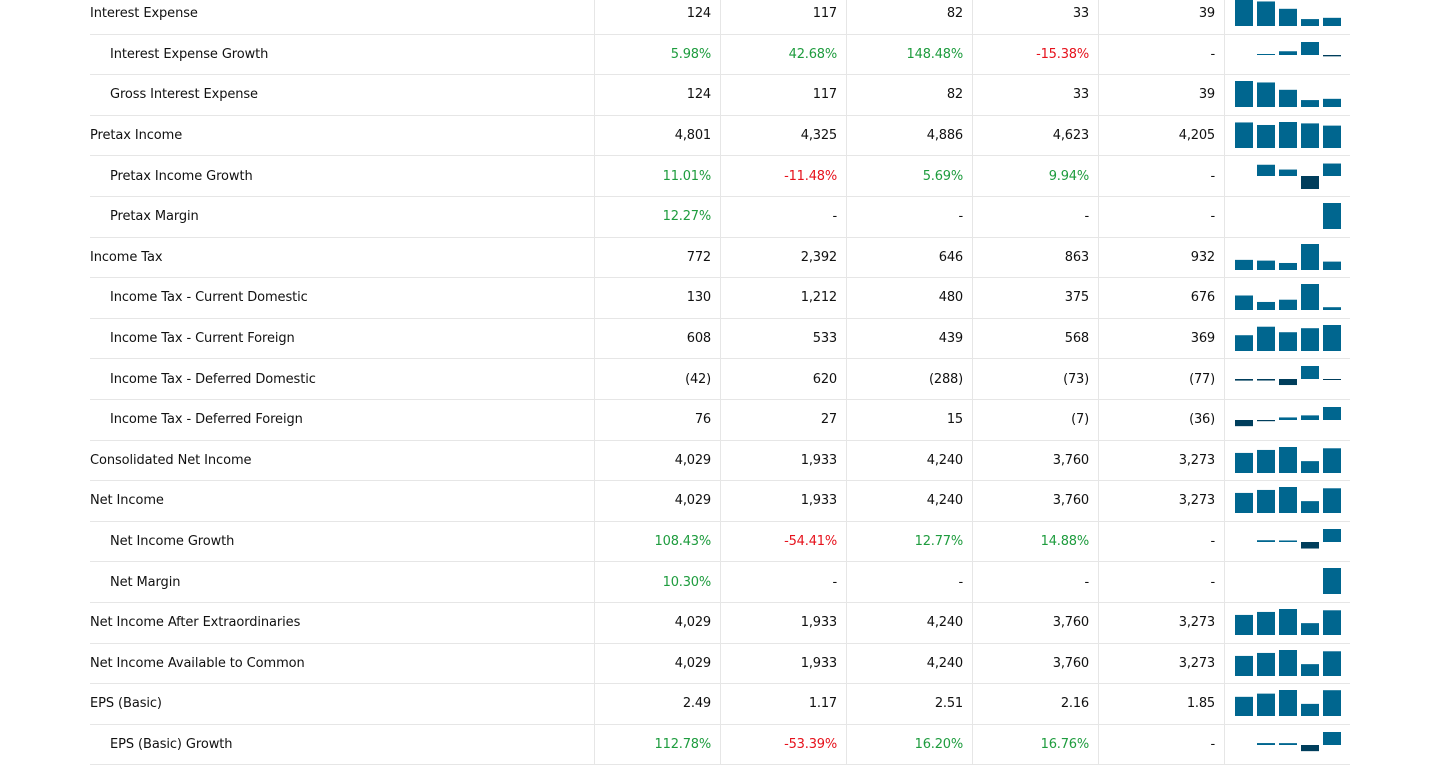  I want to click on row-label: Income Tax, so click(126, 257).